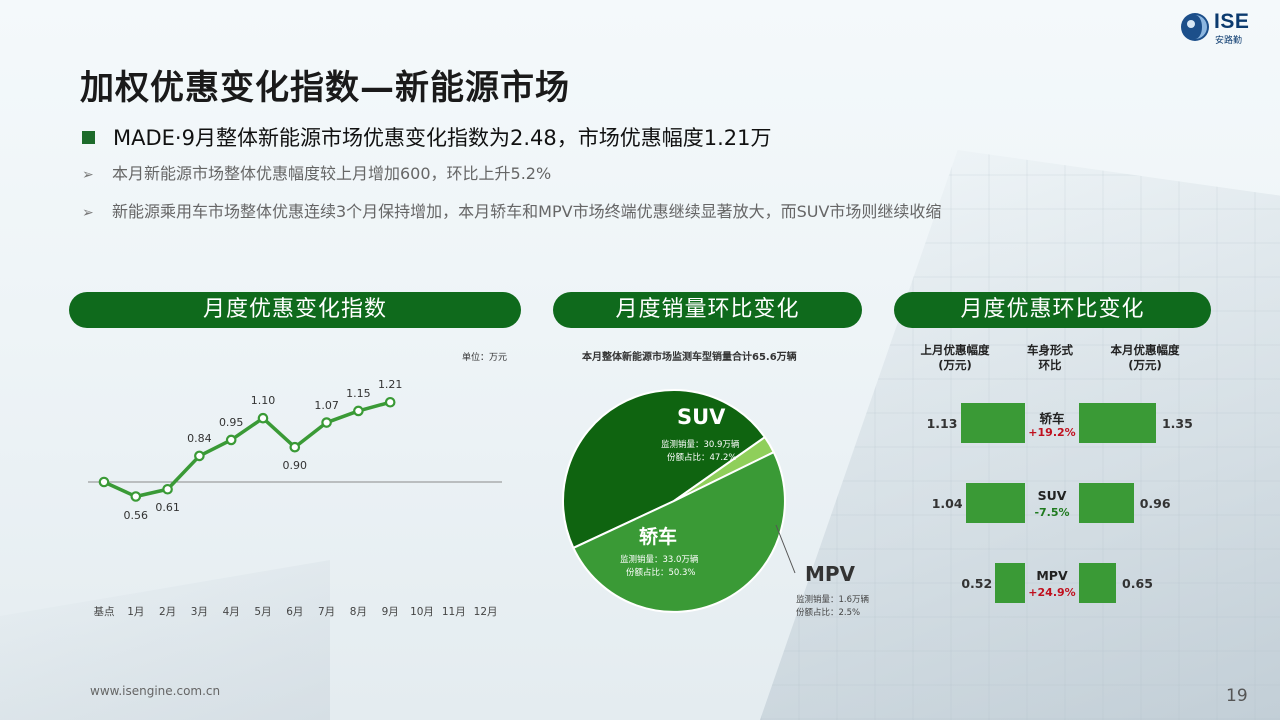 The height and width of the screenshot is (720, 1280). I want to click on last-month-value: 1.13, so click(942, 423).